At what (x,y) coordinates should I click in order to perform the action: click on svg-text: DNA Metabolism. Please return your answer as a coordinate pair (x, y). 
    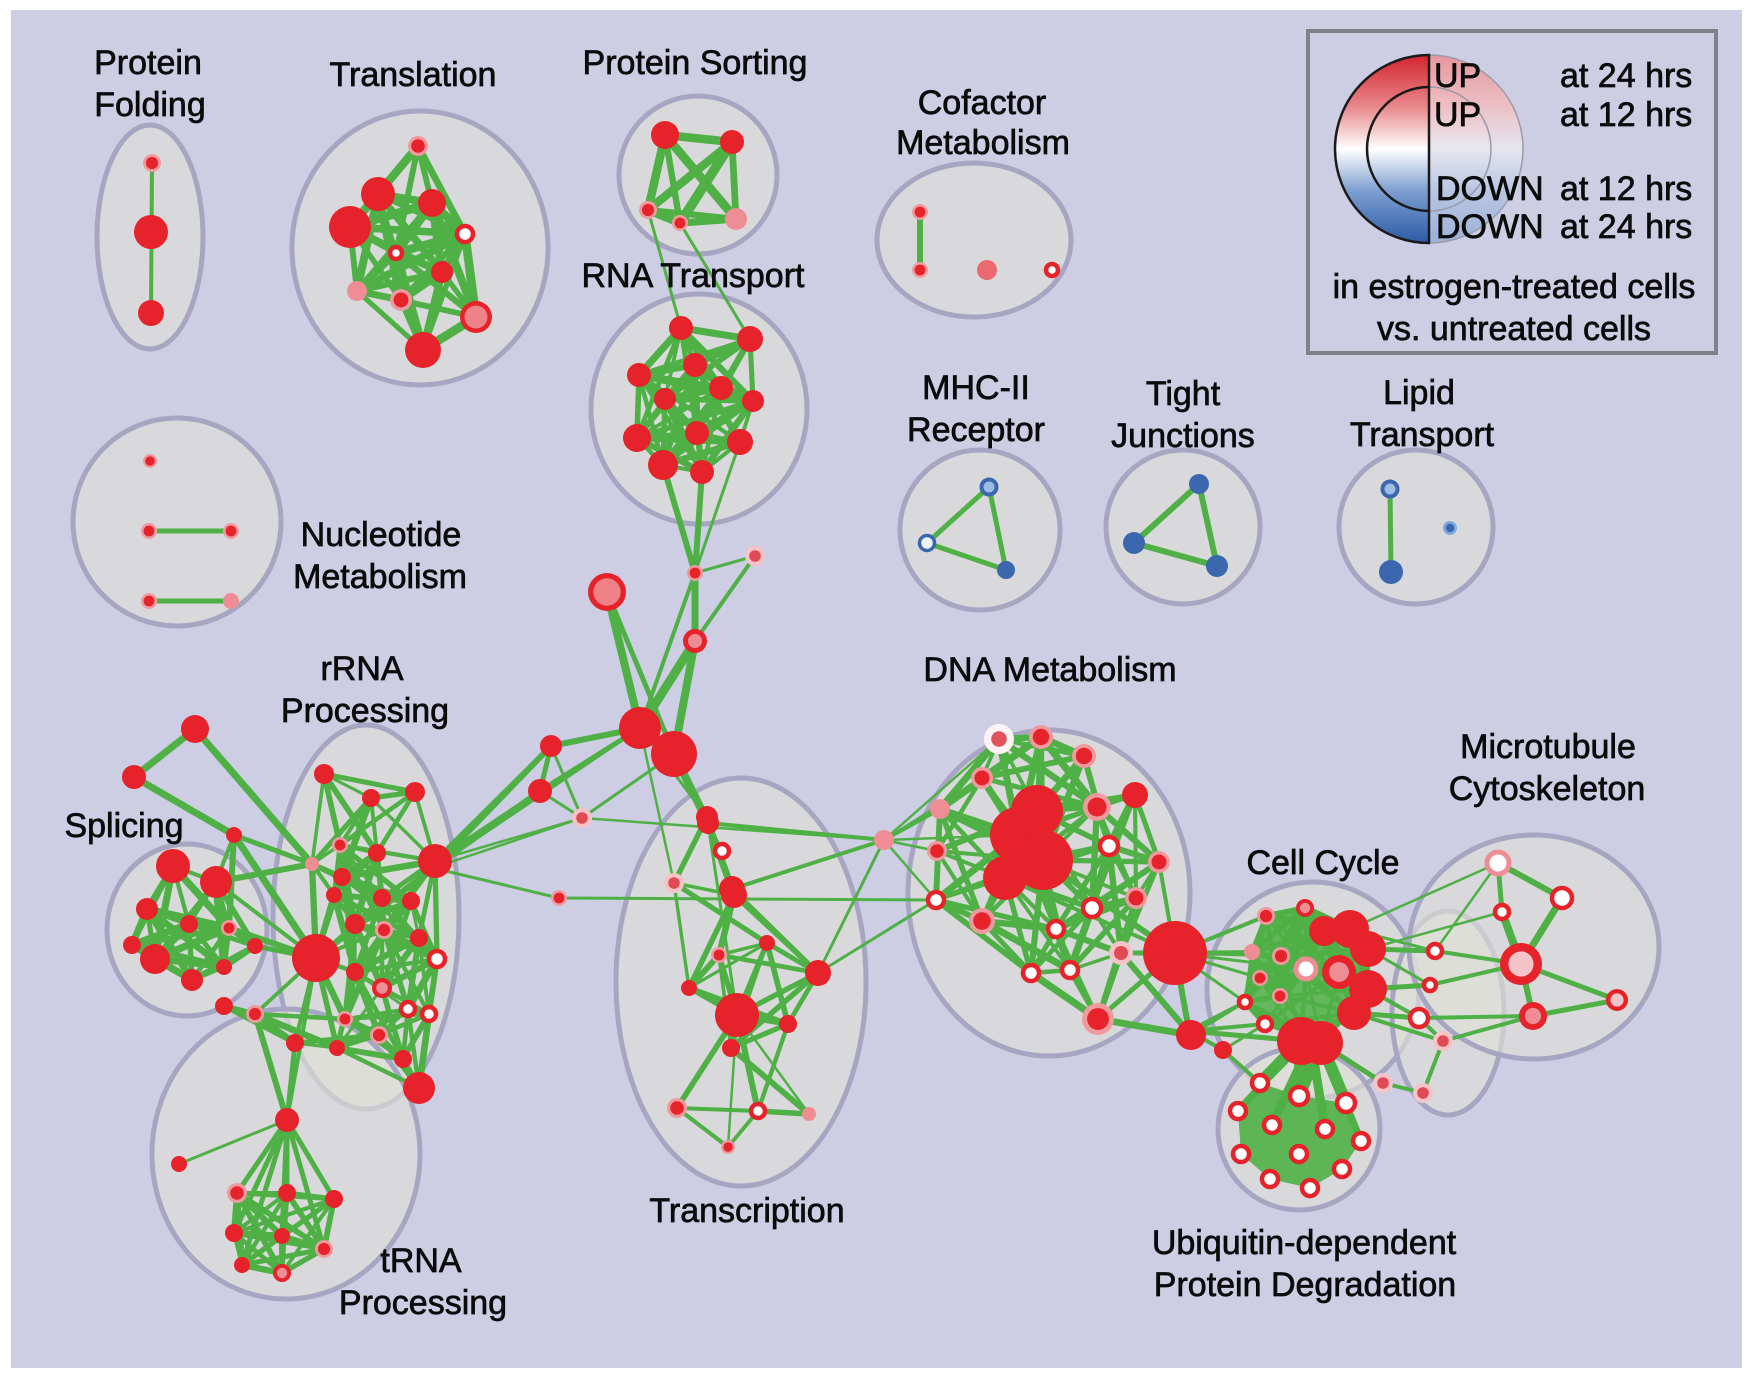
    Looking at the image, I should click on (1049, 670).